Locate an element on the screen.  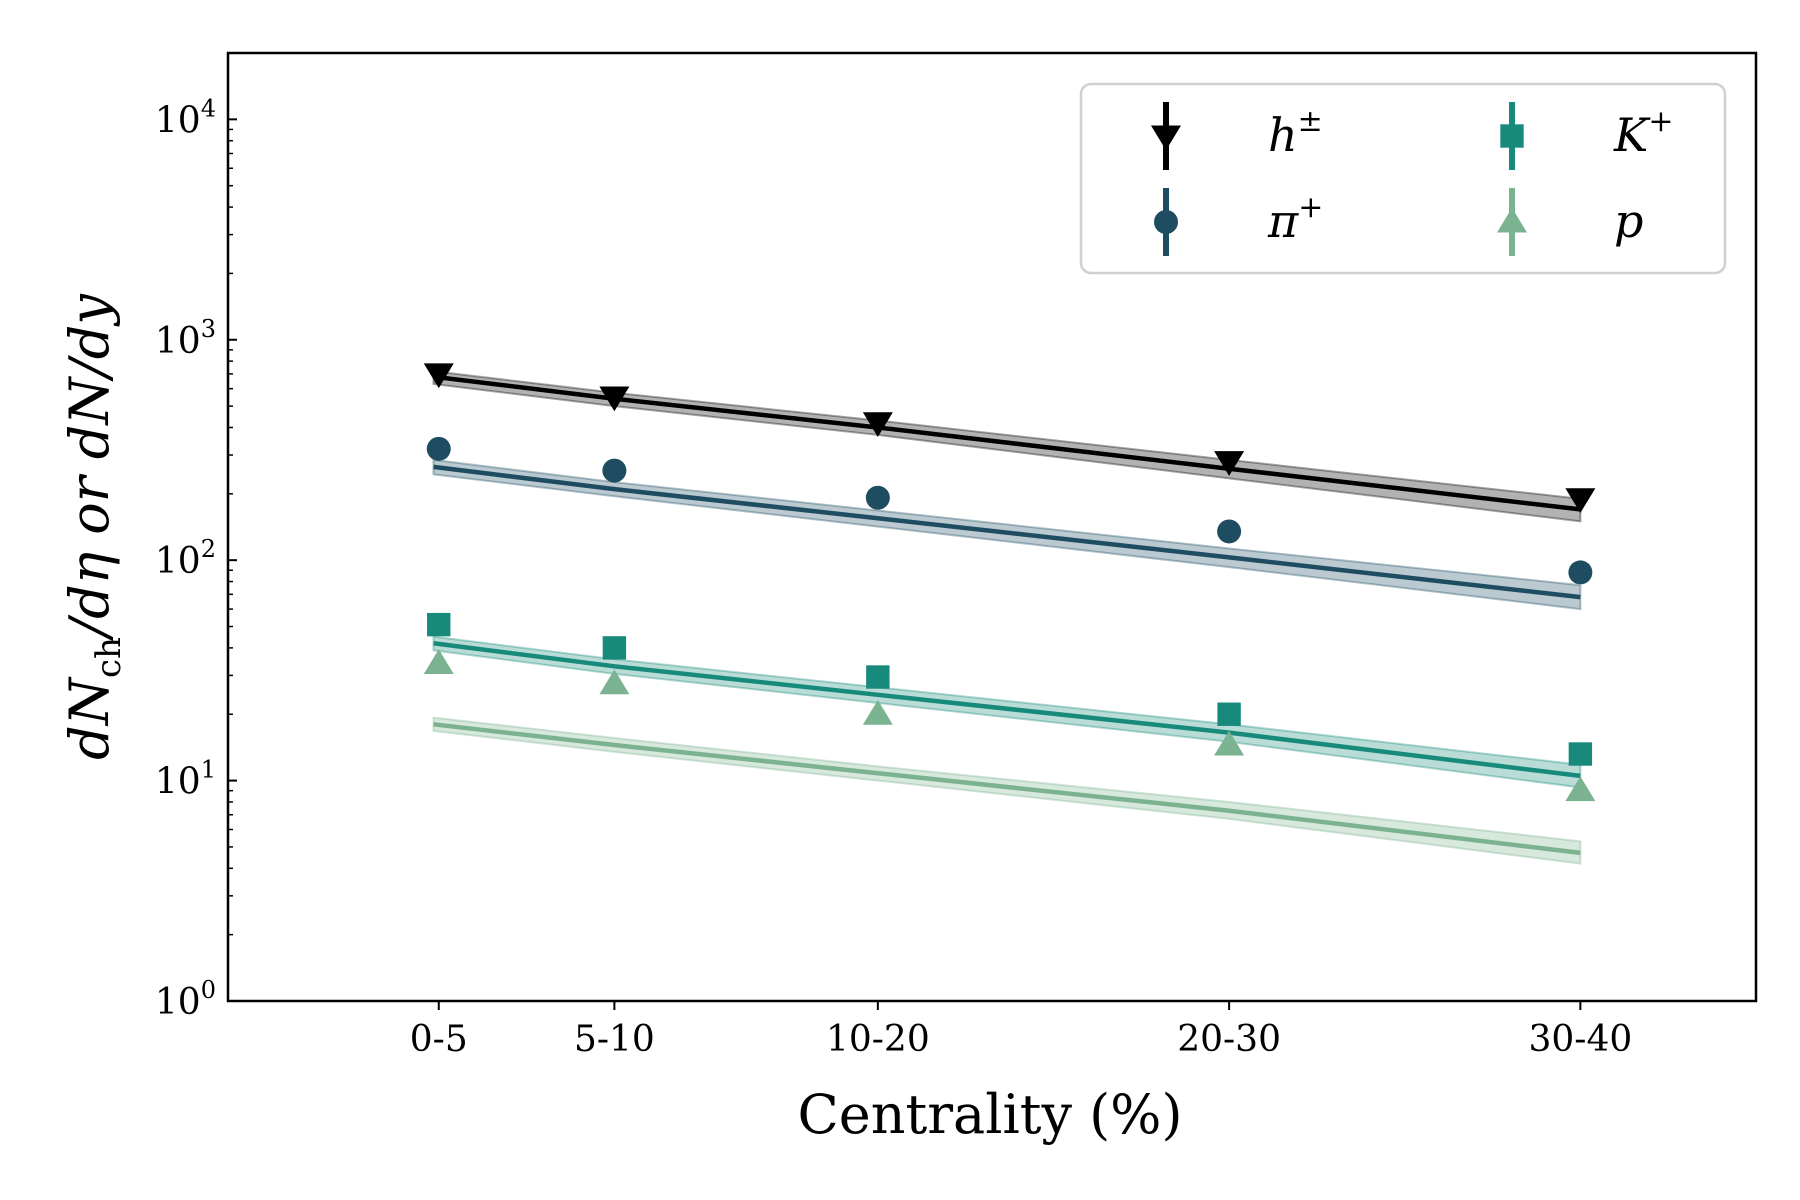
y-axis-title: dNch/dη or dN/dy is located at coordinates (93, 526).